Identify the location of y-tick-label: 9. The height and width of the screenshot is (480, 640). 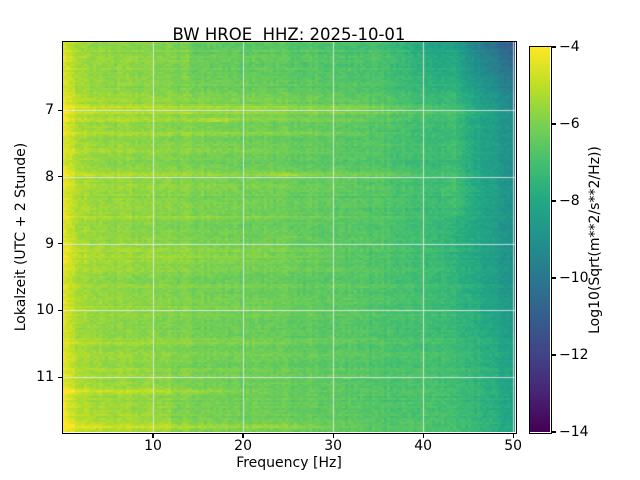
(49, 243).